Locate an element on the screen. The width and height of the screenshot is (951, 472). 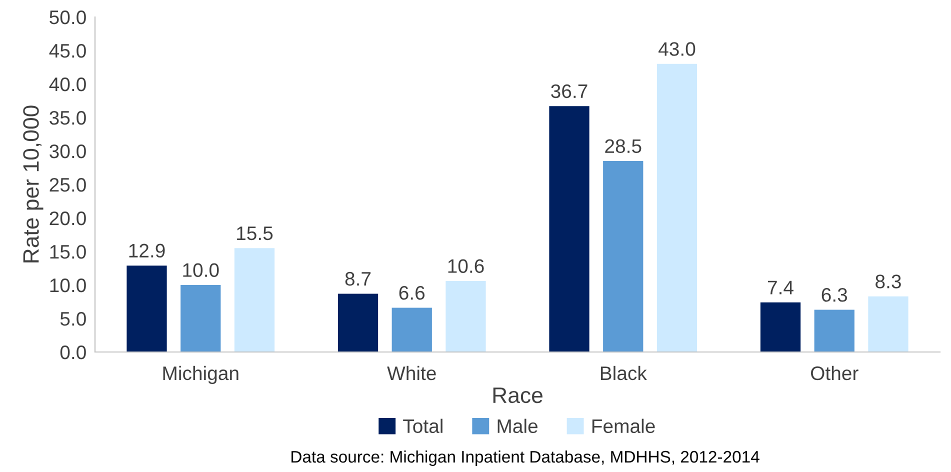
y-tick-label: 50.0 is located at coordinates (68, 17).